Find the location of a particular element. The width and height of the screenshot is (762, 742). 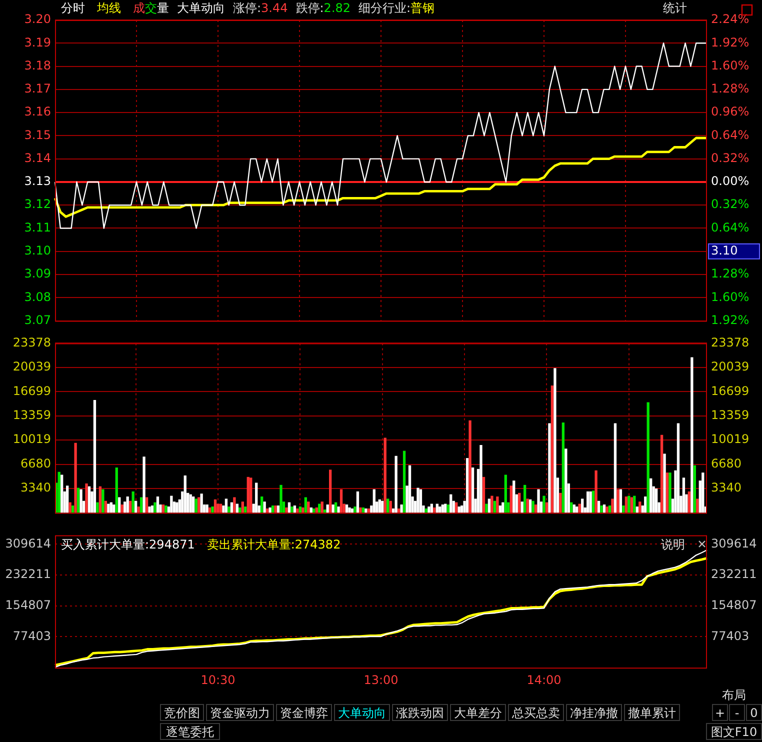

y-tick-label: 3.15 is located at coordinates (37, 135).